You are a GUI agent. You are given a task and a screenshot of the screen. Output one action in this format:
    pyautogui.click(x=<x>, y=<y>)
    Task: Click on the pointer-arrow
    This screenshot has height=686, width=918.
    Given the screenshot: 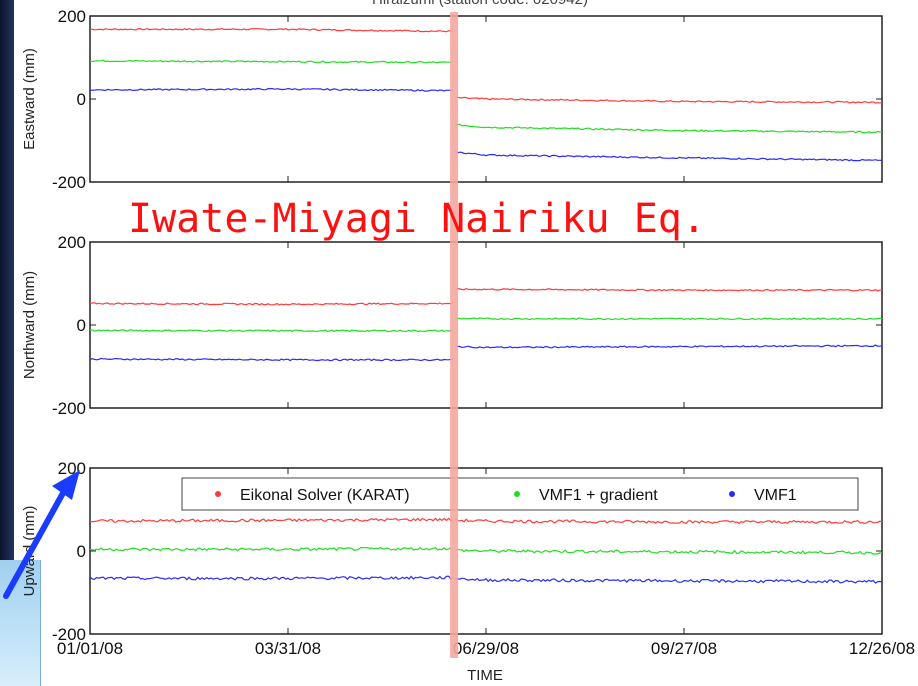 What is the action you would take?
    pyautogui.click(x=41, y=534)
    